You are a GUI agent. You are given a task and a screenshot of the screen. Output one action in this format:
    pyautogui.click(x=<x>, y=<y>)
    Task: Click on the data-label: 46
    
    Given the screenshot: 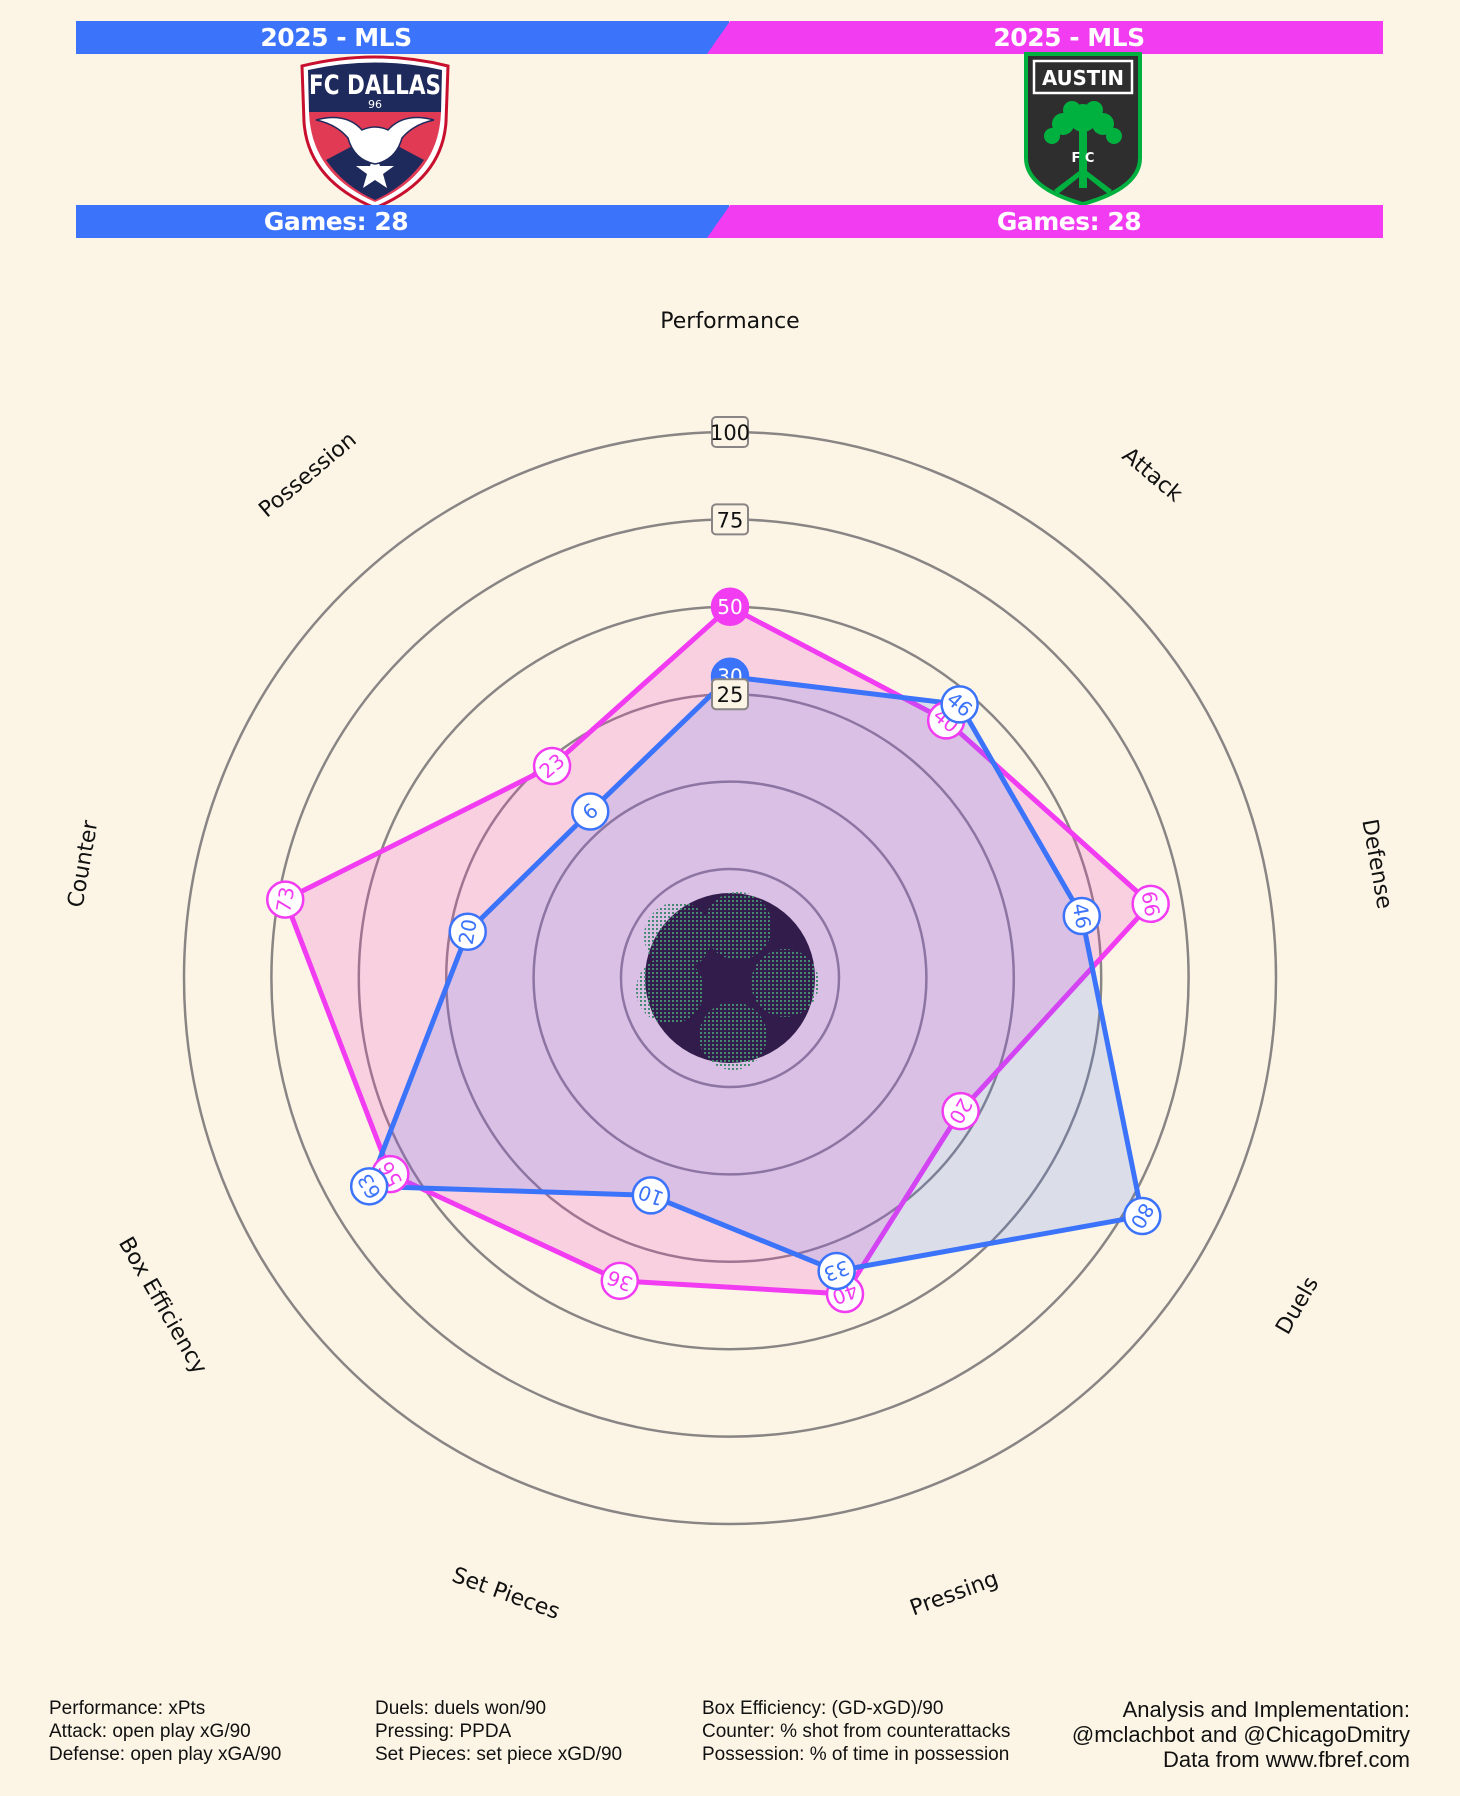 What is the action you would take?
    pyautogui.click(x=1082, y=915)
    